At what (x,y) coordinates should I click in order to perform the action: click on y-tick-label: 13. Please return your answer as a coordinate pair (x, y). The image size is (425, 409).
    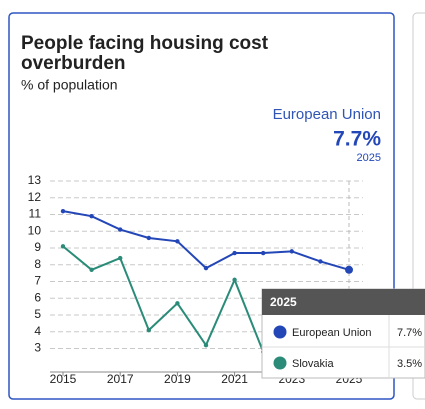
    Looking at the image, I should click on (35, 180).